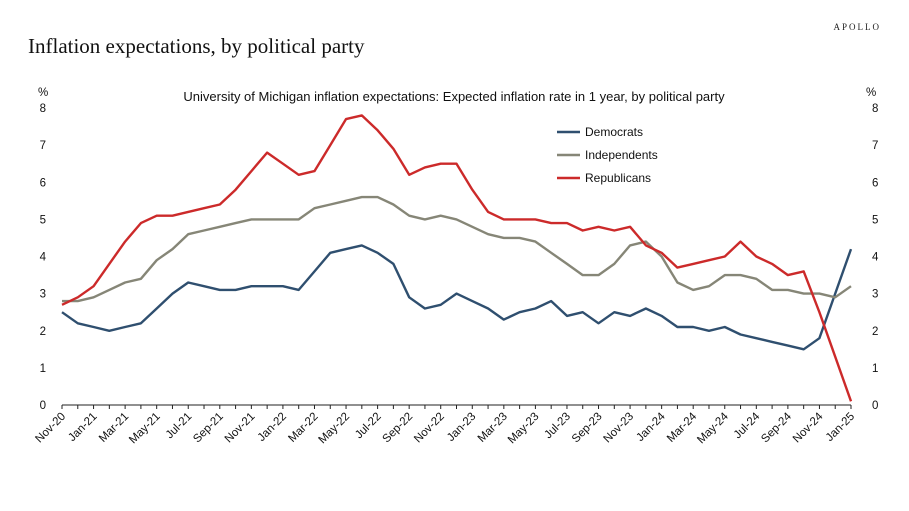 The width and height of the screenshot is (909, 511). What do you see at coordinates (493, 428) in the screenshot?
I see `x-tick-label: Mar-23` at bounding box center [493, 428].